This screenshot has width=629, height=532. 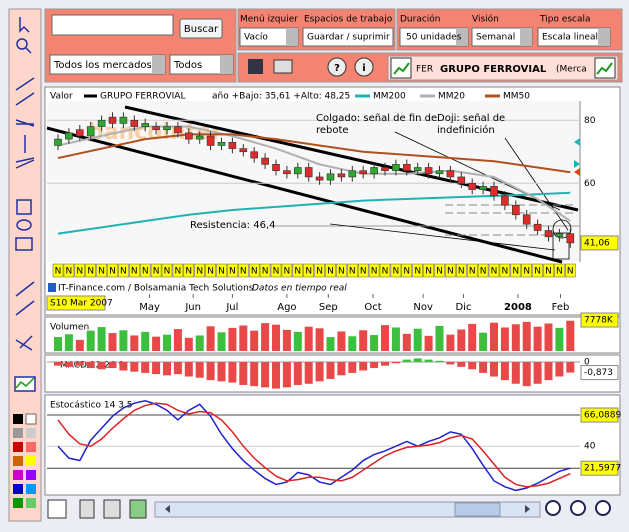 What do you see at coordinates (603, 508) in the screenshot?
I see `zoom-in` at bounding box center [603, 508].